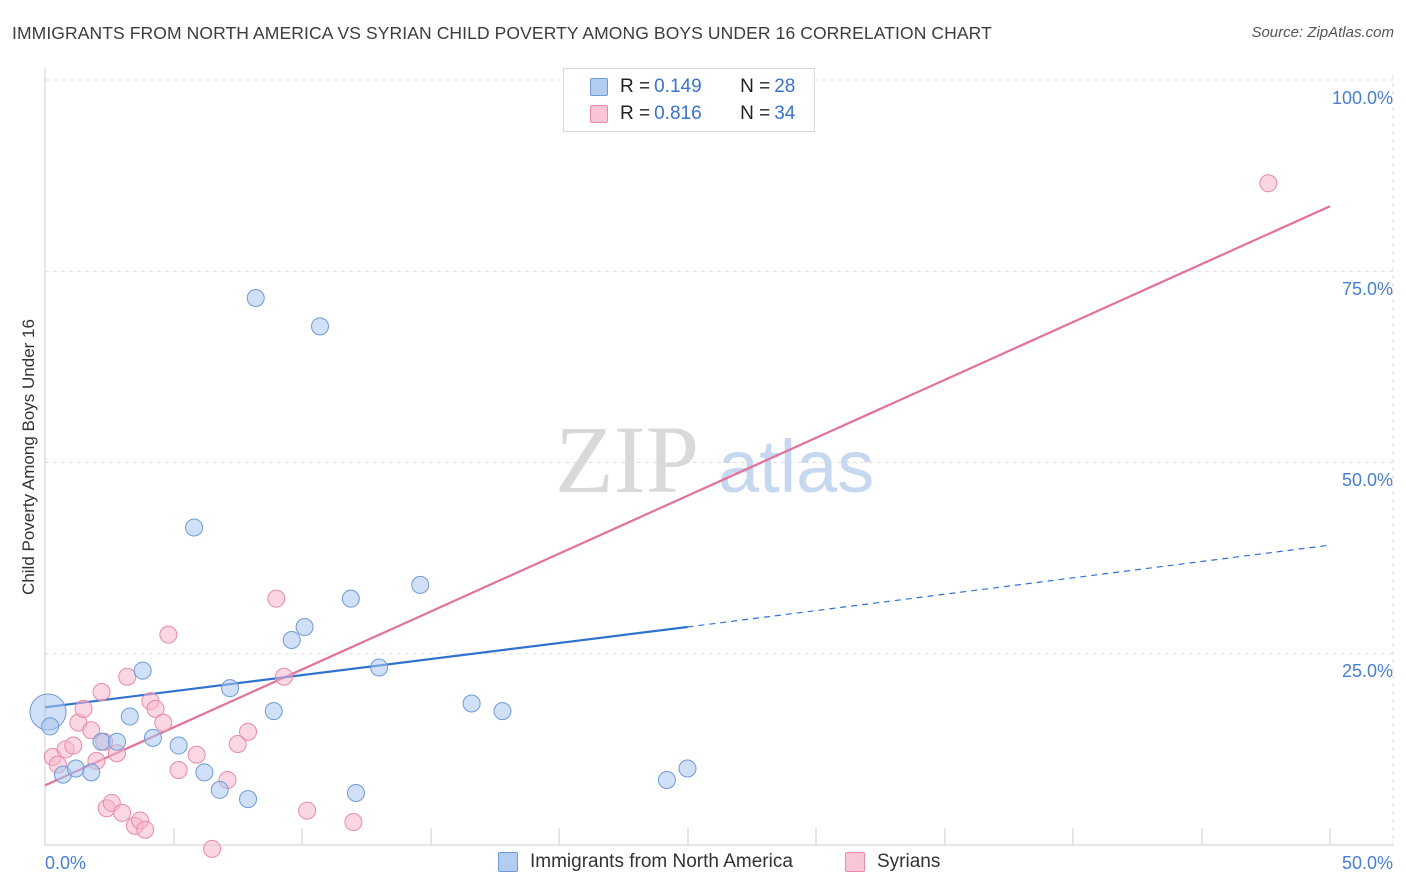 Image resolution: width=1406 pixels, height=892 pixels. Describe the element at coordinates (909, 861) in the screenshot. I see `bottom-legend-label: Syrians` at that location.